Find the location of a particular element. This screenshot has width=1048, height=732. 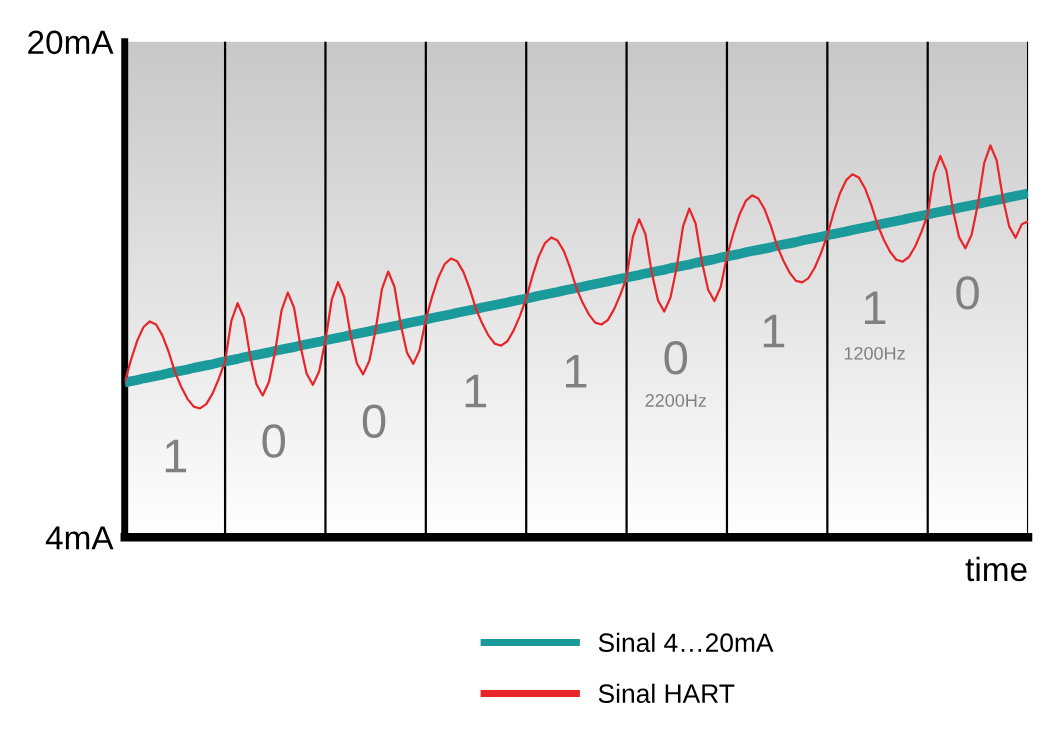

legend-label: Sinal HART is located at coordinates (666, 693).